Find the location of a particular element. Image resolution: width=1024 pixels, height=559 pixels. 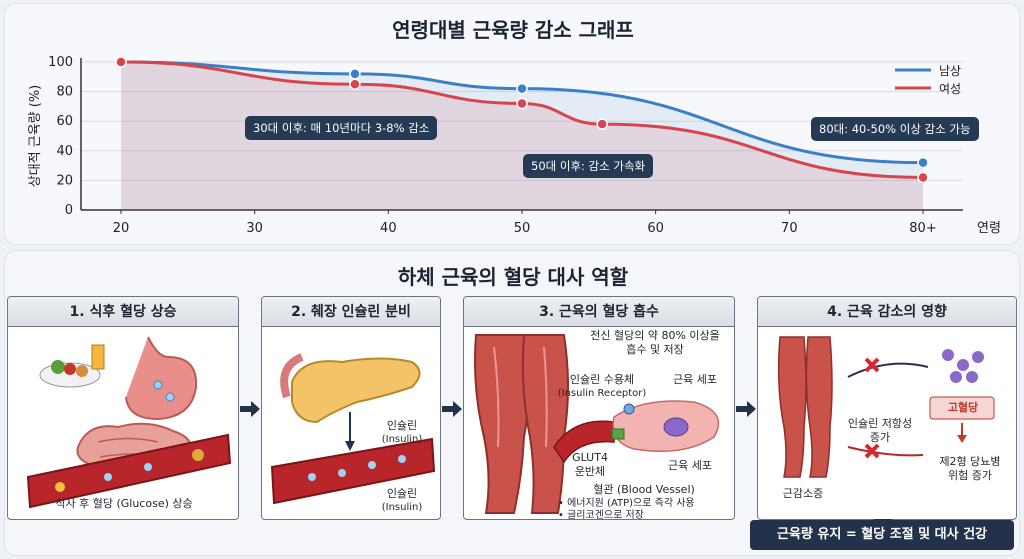

insulin-resistance-label-sub: 증가 is located at coordinates (880, 437).